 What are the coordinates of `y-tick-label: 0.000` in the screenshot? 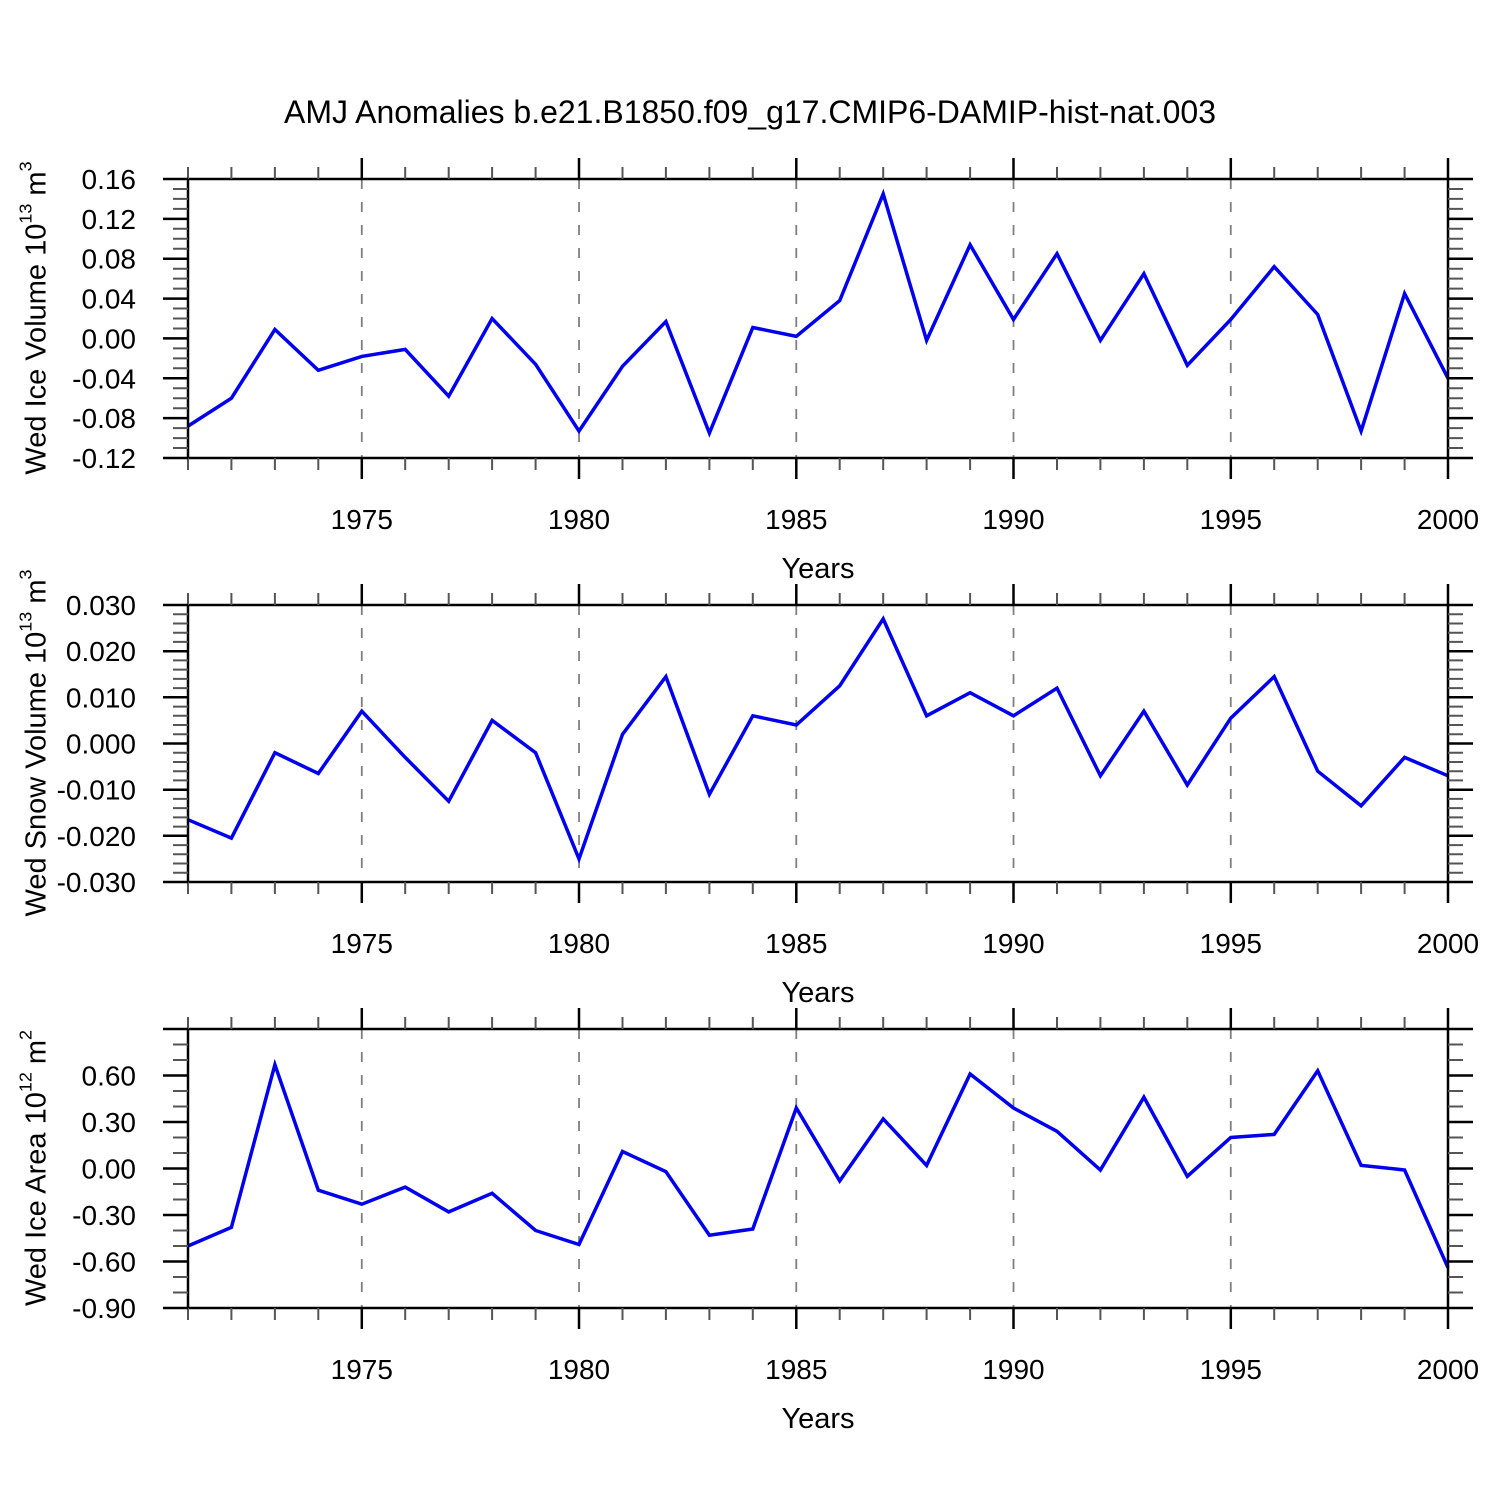 It's located at (101, 744).